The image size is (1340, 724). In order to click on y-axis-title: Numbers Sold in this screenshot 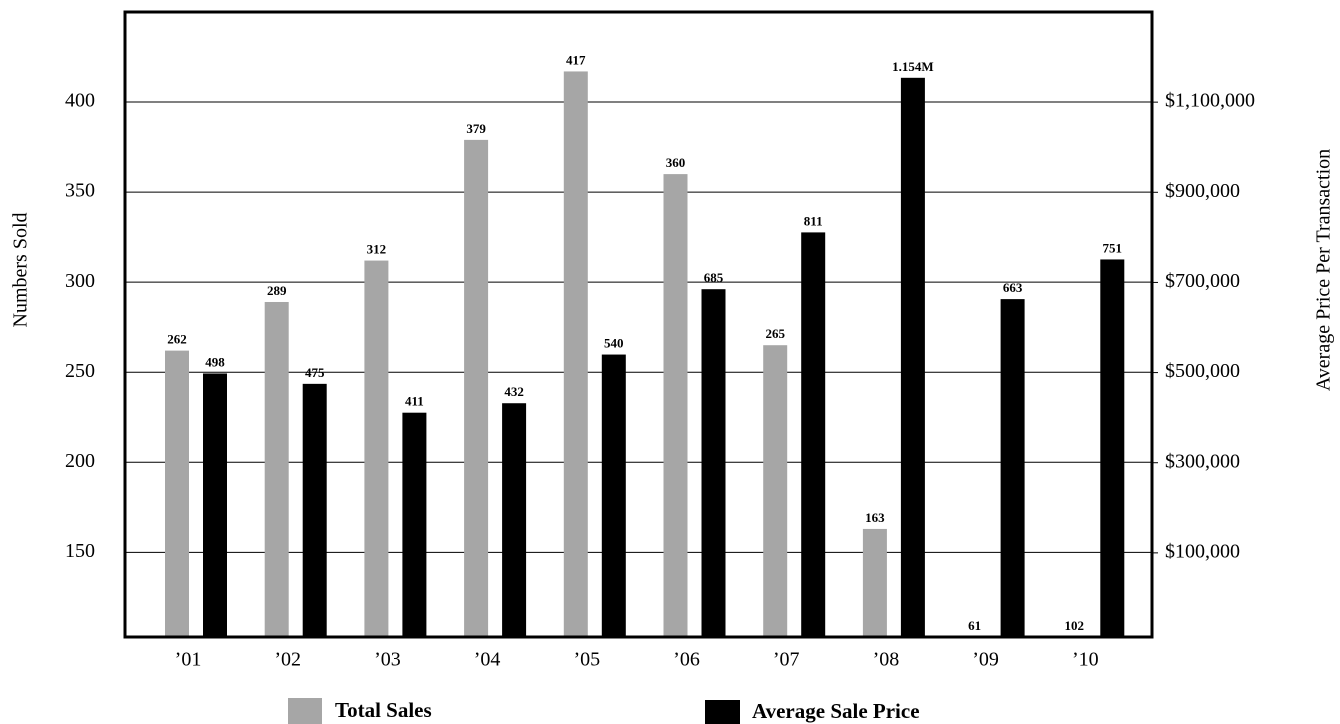, I will do `click(21, 270)`.